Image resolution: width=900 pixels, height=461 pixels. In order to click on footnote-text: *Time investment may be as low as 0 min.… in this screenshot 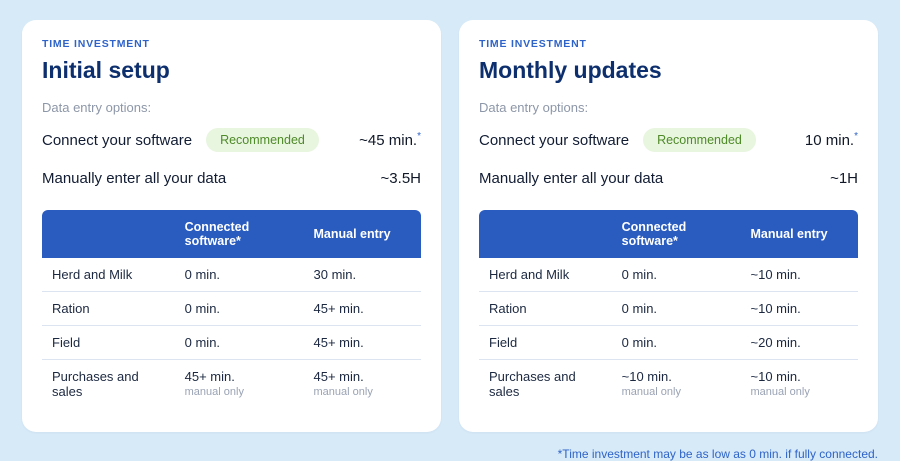, I will do `click(717, 454)`.